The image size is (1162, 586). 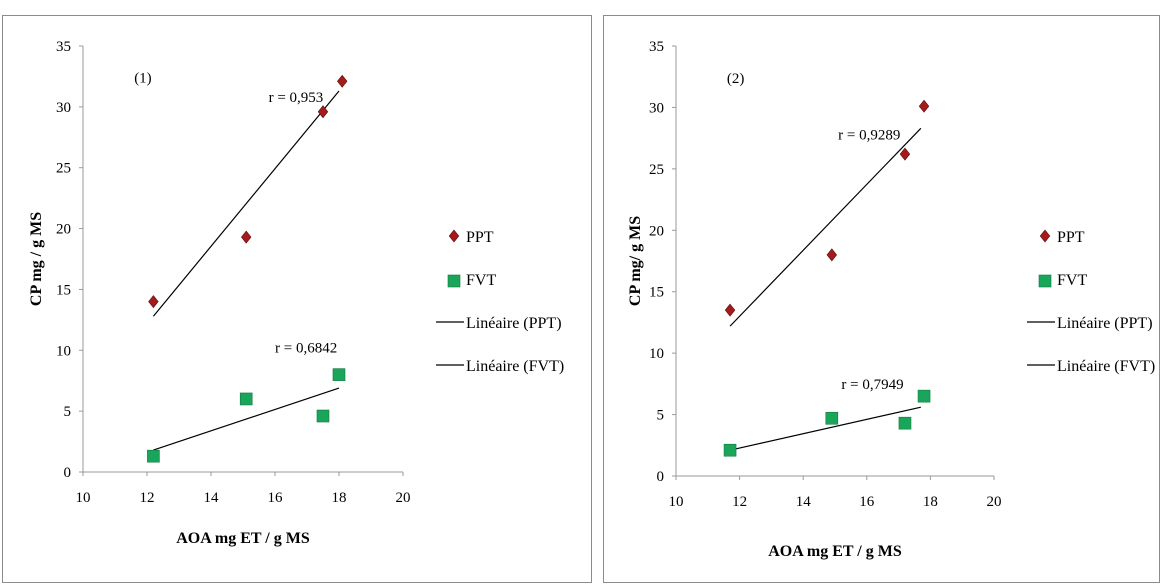 What do you see at coordinates (306, 349) in the screenshot?
I see `r-label-fvt: r = 0,6842` at bounding box center [306, 349].